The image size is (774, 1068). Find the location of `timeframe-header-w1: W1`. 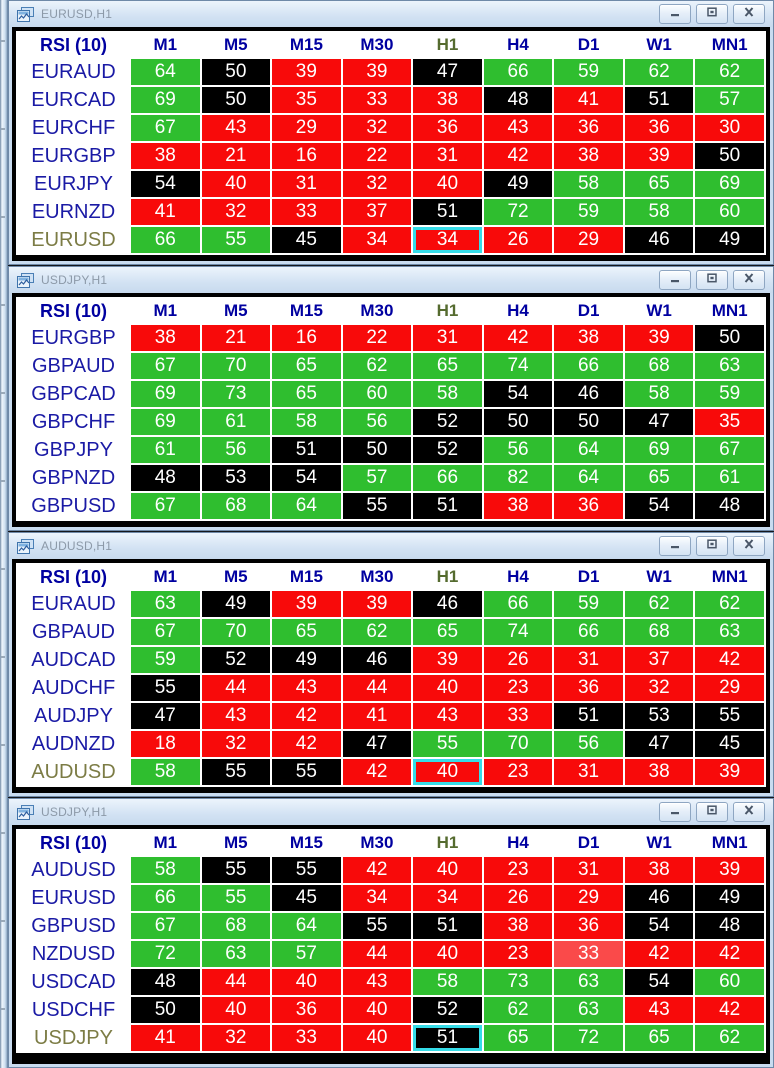

timeframe-header-w1: W1 is located at coordinates (659, 311).